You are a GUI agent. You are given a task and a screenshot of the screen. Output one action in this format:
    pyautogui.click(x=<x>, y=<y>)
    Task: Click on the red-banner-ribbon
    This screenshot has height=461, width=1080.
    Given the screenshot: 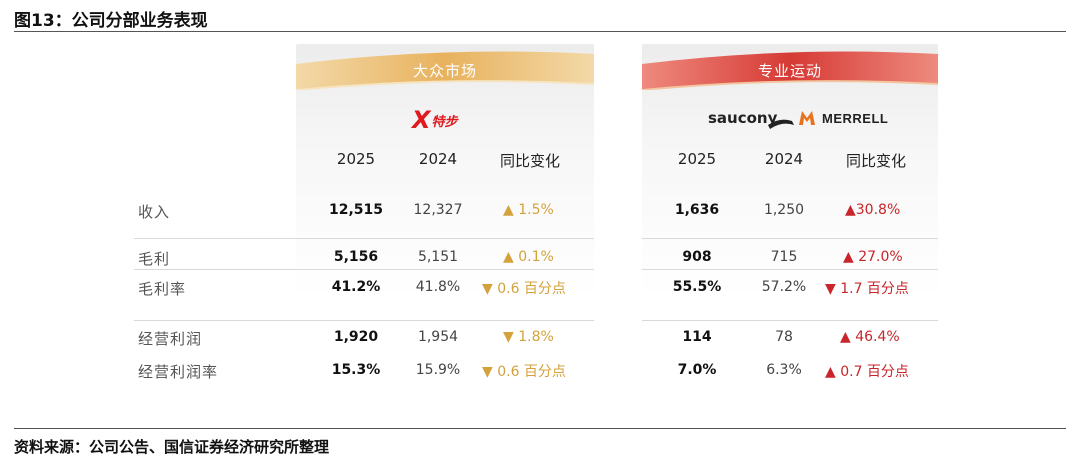 What is the action you would take?
    pyautogui.click(x=790, y=70)
    